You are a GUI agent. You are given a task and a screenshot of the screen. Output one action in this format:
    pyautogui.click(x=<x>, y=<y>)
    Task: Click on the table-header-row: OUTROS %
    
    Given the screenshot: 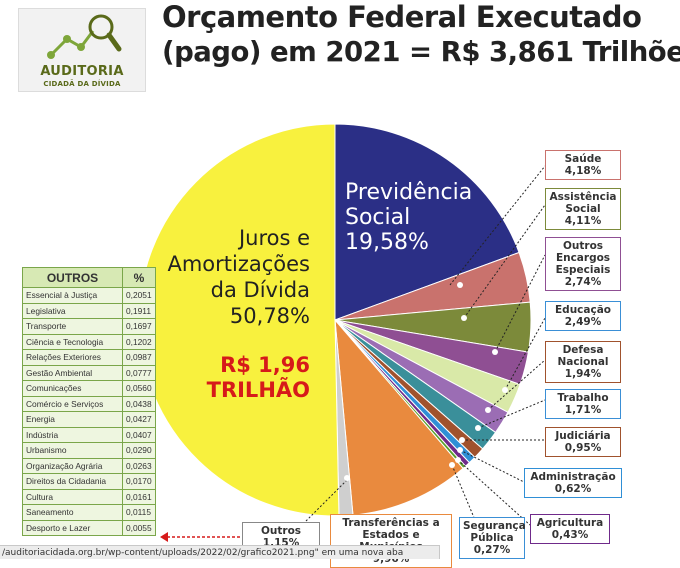 What is the action you would take?
    pyautogui.click(x=89, y=277)
    